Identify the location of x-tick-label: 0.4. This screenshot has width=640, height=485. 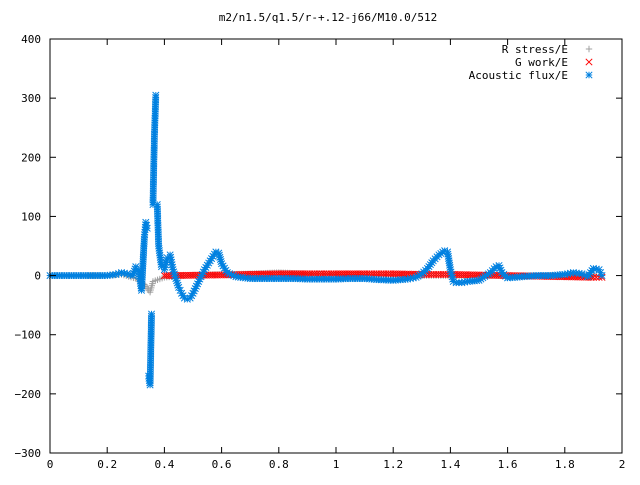
(164, 464).